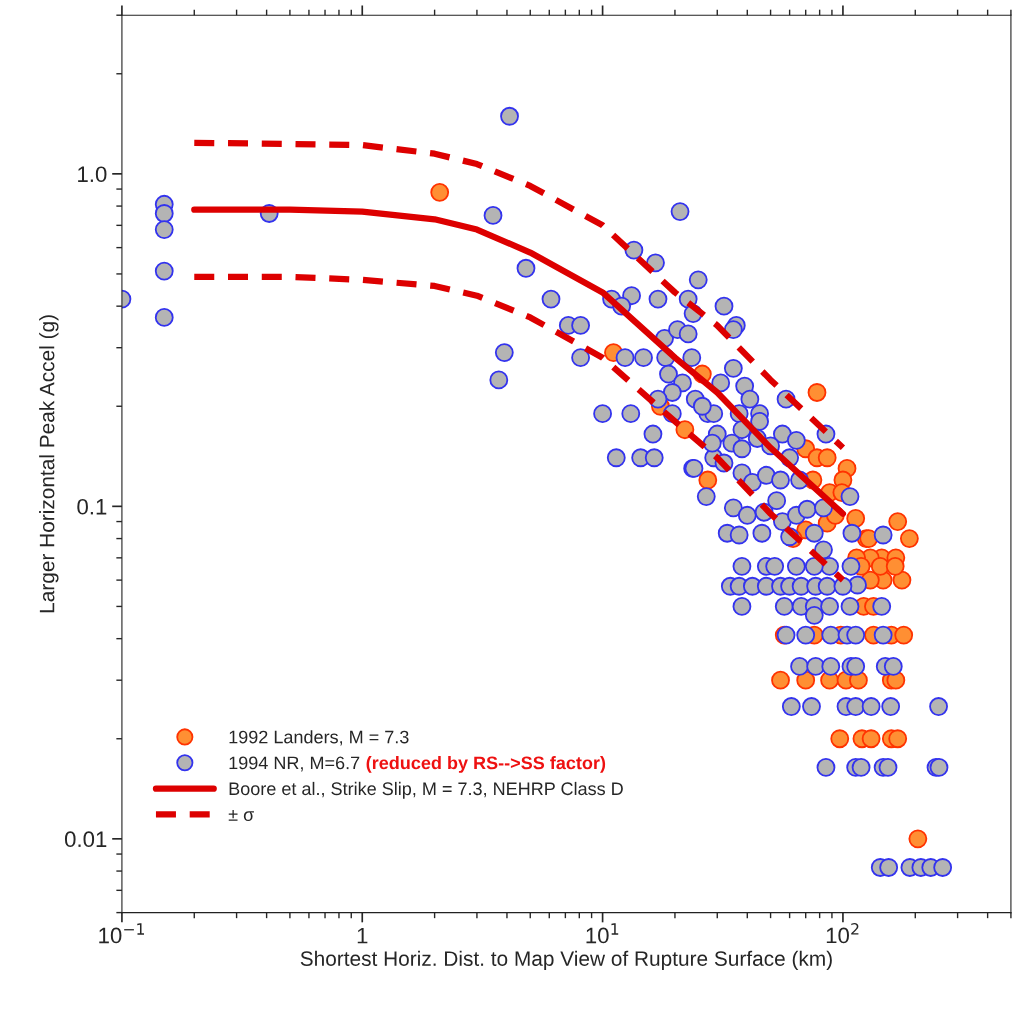 The image size is (1016, 1014). I want to click on x-tick-label: 10$^{1}$, so click(602, 933).